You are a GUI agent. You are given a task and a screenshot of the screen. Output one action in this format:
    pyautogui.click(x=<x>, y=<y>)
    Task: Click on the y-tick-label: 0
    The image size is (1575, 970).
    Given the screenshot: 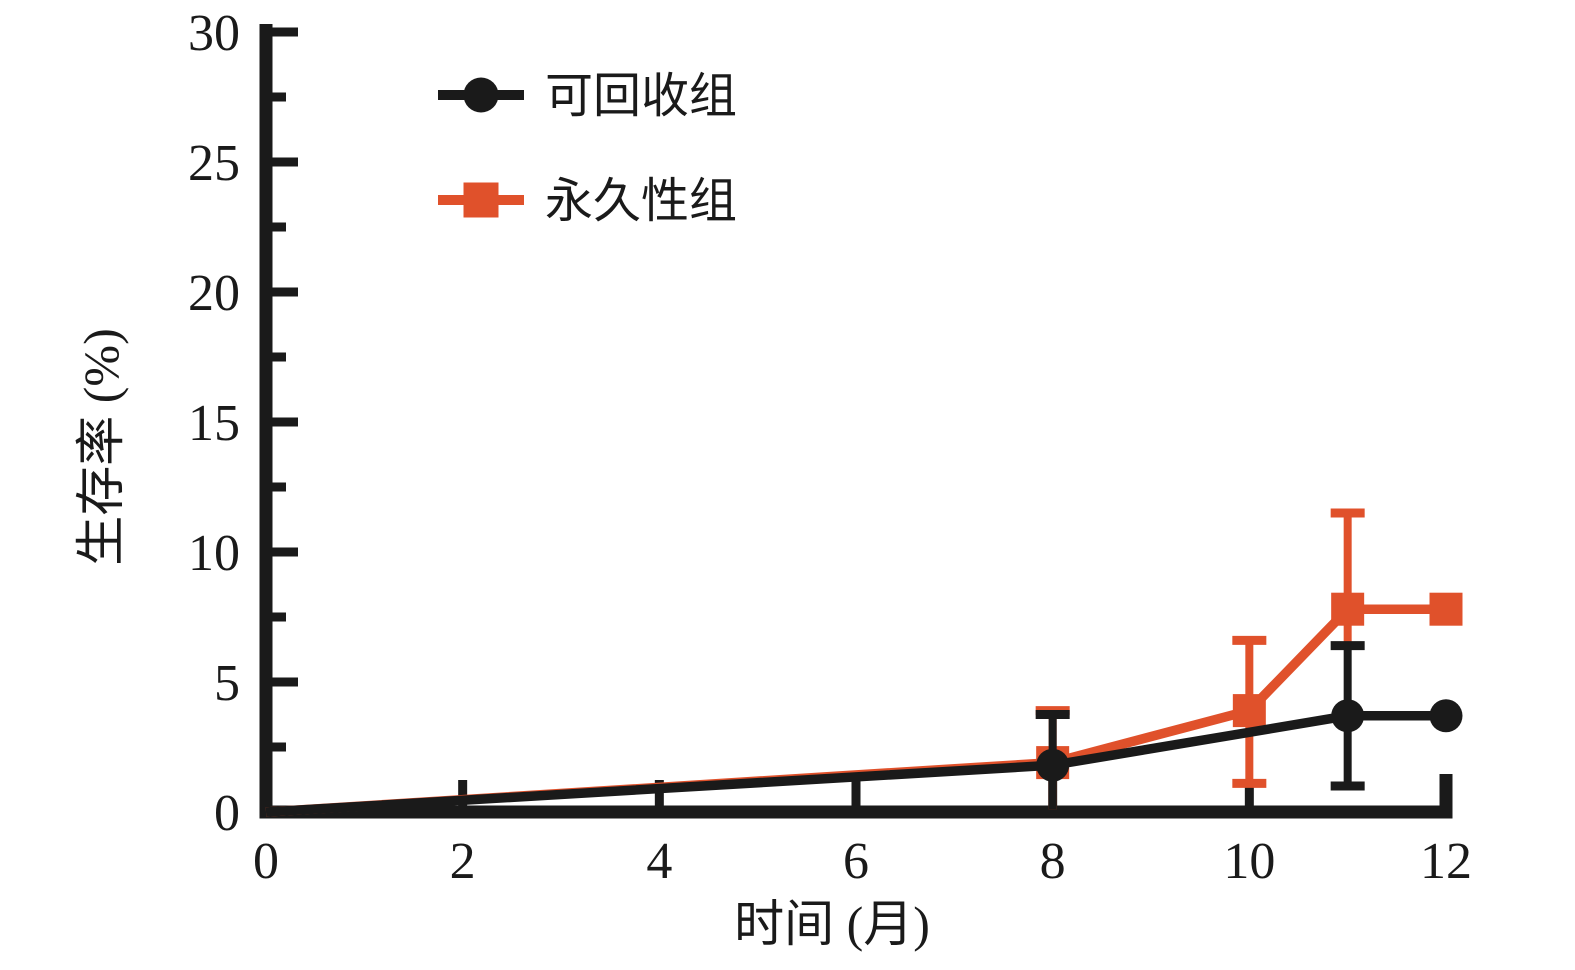 What is the action you would take?
    pyautogui.click(x=227, y=813)
    